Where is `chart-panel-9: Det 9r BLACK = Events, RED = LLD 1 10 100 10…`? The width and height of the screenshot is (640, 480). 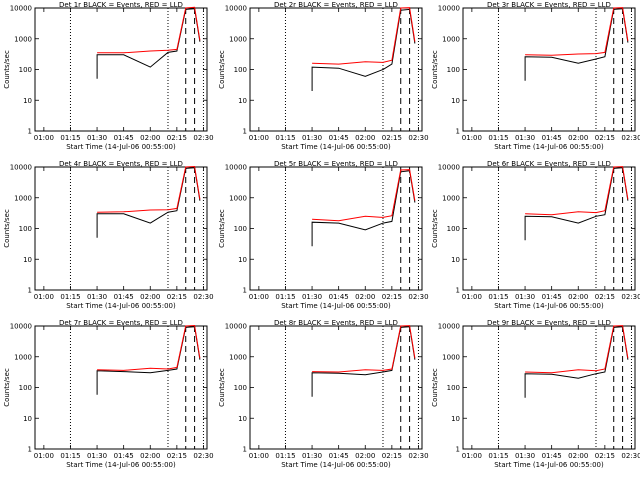
chart-panel-9: Det 9r BLACK = Events, RED = LLD 1 10 100 10… is located at coordinates (535, 394).